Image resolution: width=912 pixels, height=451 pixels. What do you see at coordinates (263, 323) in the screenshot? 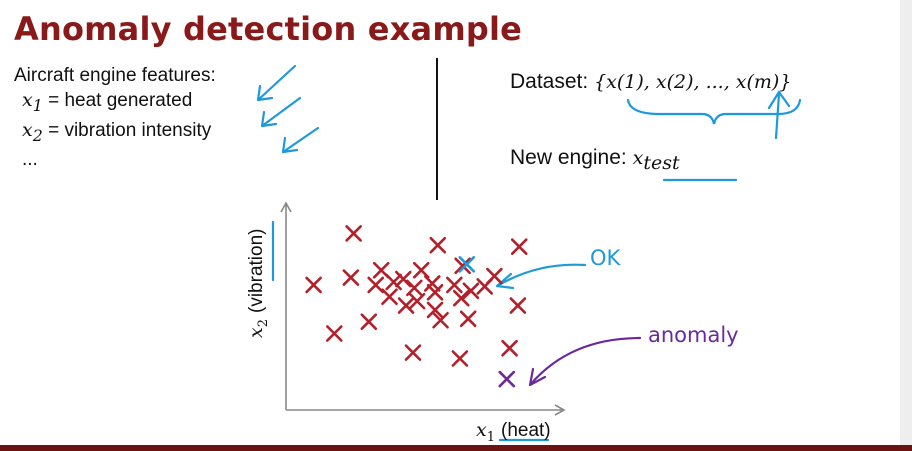
I see `ylabel-sub: 2` at bounding box center [263, 323].